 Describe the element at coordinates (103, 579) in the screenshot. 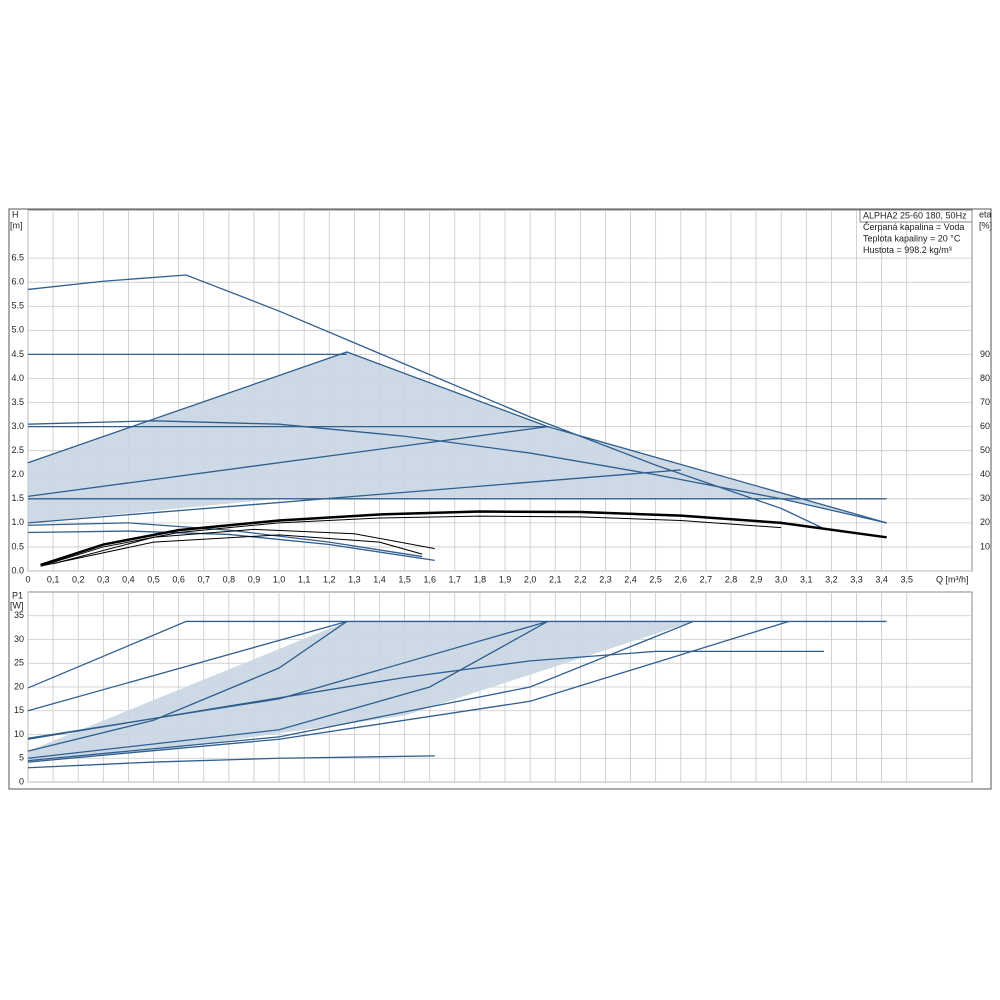

I see `x-tick-label: 0,3` at that location.